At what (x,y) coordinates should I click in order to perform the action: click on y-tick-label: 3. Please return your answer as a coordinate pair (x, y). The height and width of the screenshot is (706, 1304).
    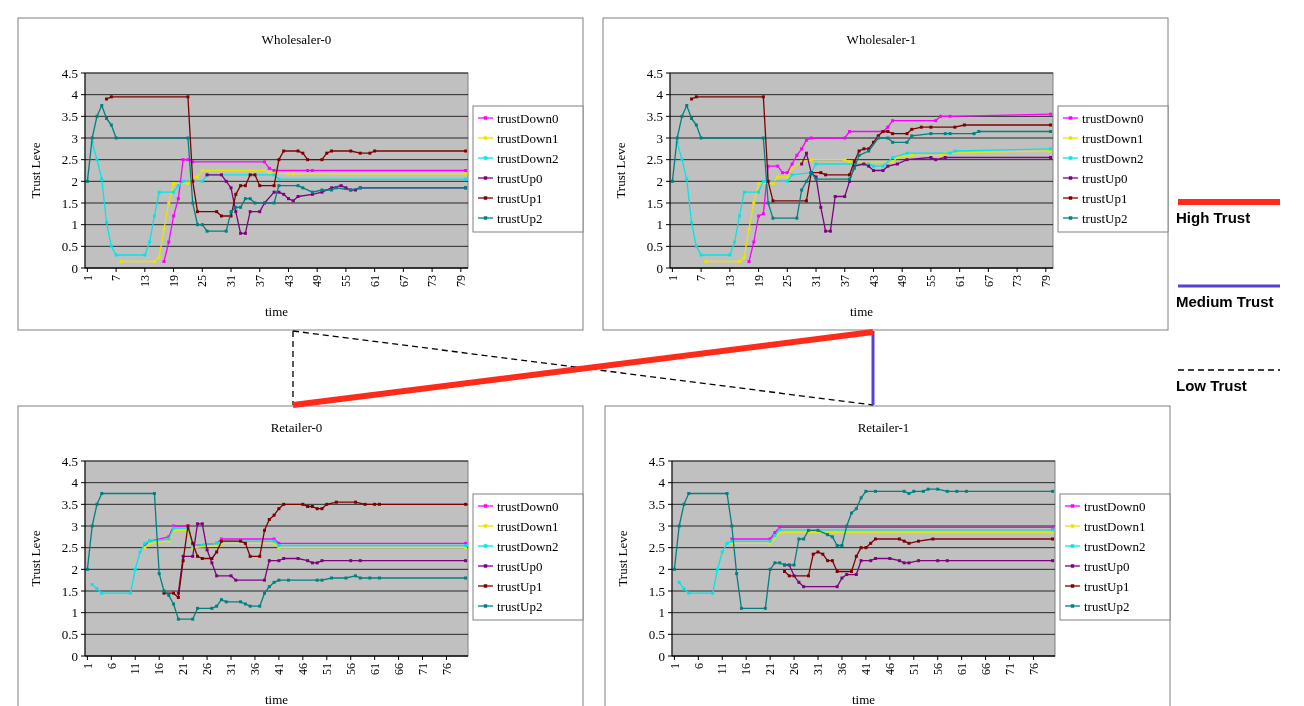
    Looking at the image, I should click on (659, 138).